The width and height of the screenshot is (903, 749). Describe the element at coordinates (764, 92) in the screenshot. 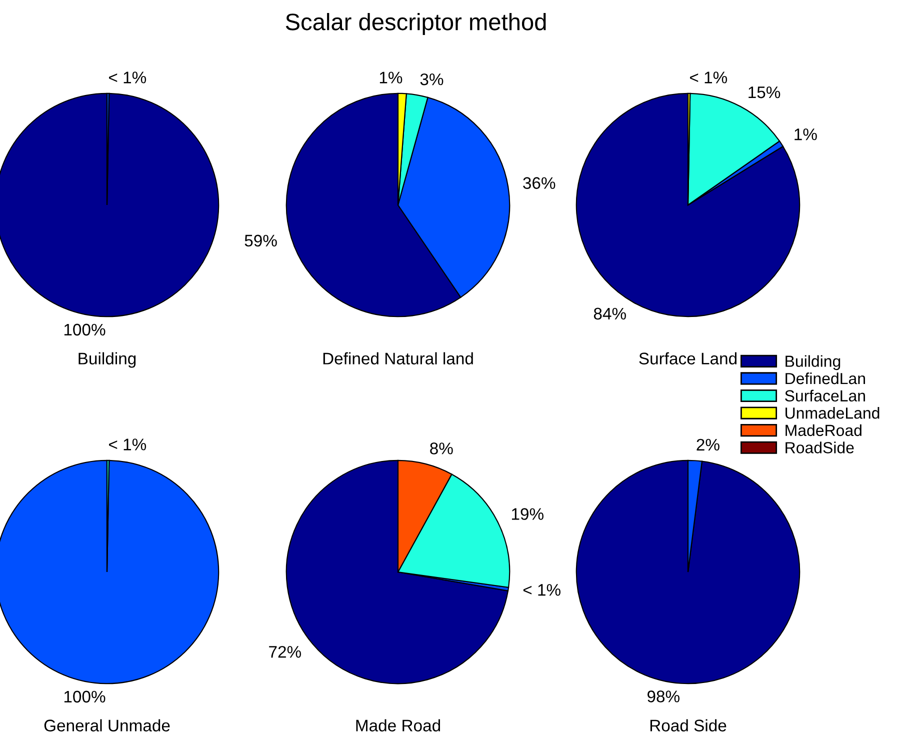

I see `data-label: 15%` at that location.